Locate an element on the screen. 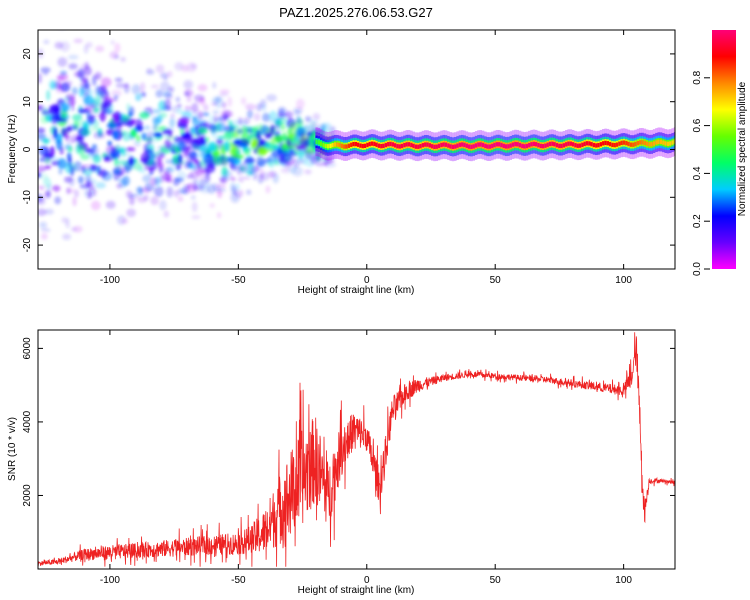  snr-y-tick-label: 2000 is located at coordinates (27, 495).